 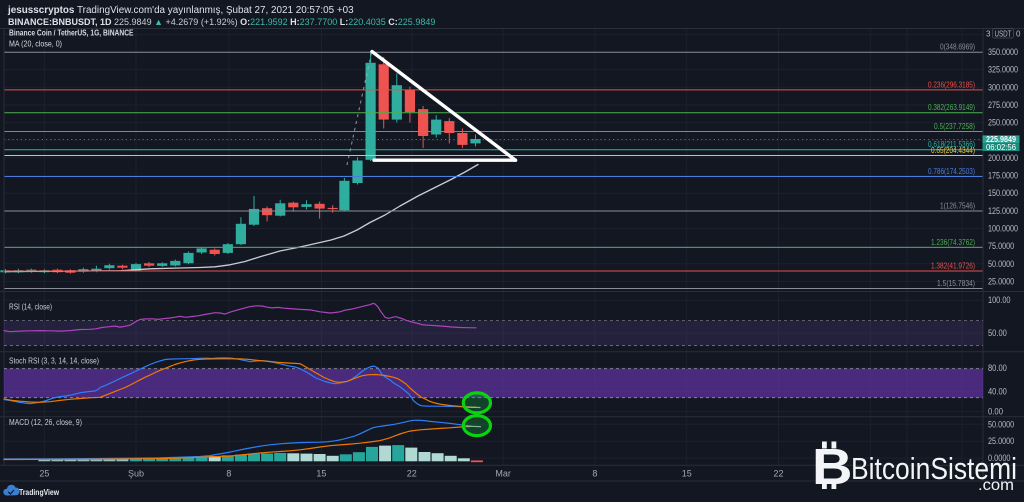 What do you see at coordinates (1003, 193) in the screenshot?
I see `svg-text: 150.0000` at bounding box center [1003, 193].